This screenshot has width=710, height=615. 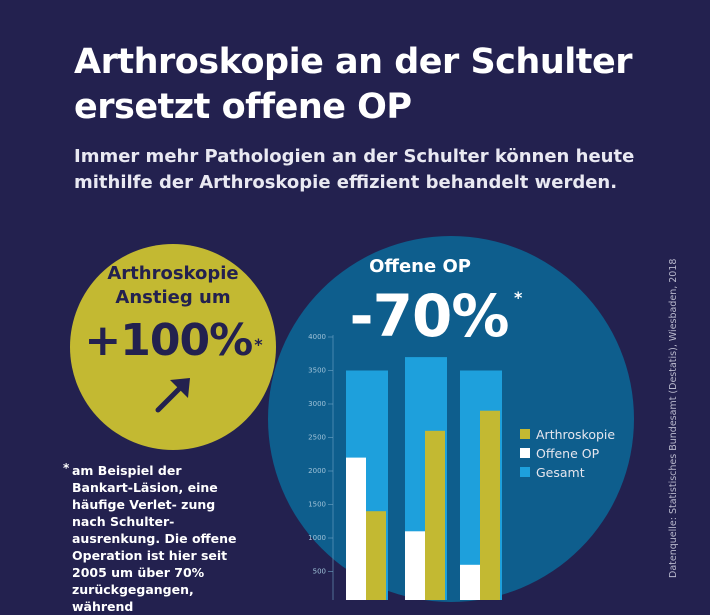 What do you see at coordinates (172, 395) in the screenshot?
I see `arrow-up-right-icon` at bounding box center [172, 395].